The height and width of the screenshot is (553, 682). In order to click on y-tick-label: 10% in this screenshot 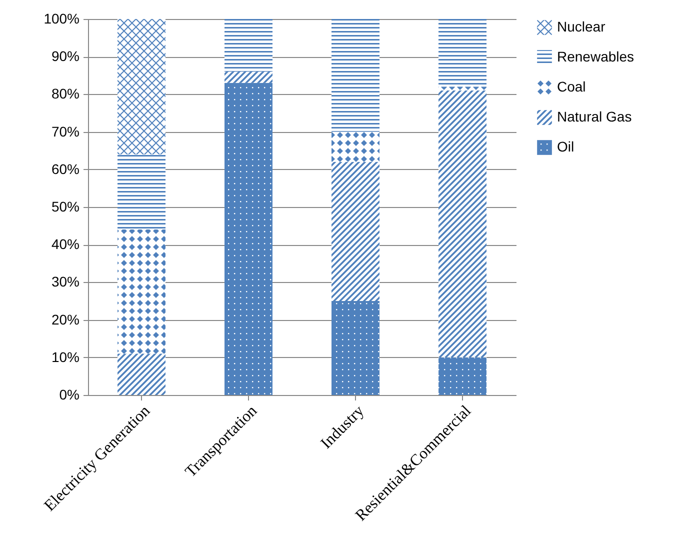, I will do `click(65, 356)`.